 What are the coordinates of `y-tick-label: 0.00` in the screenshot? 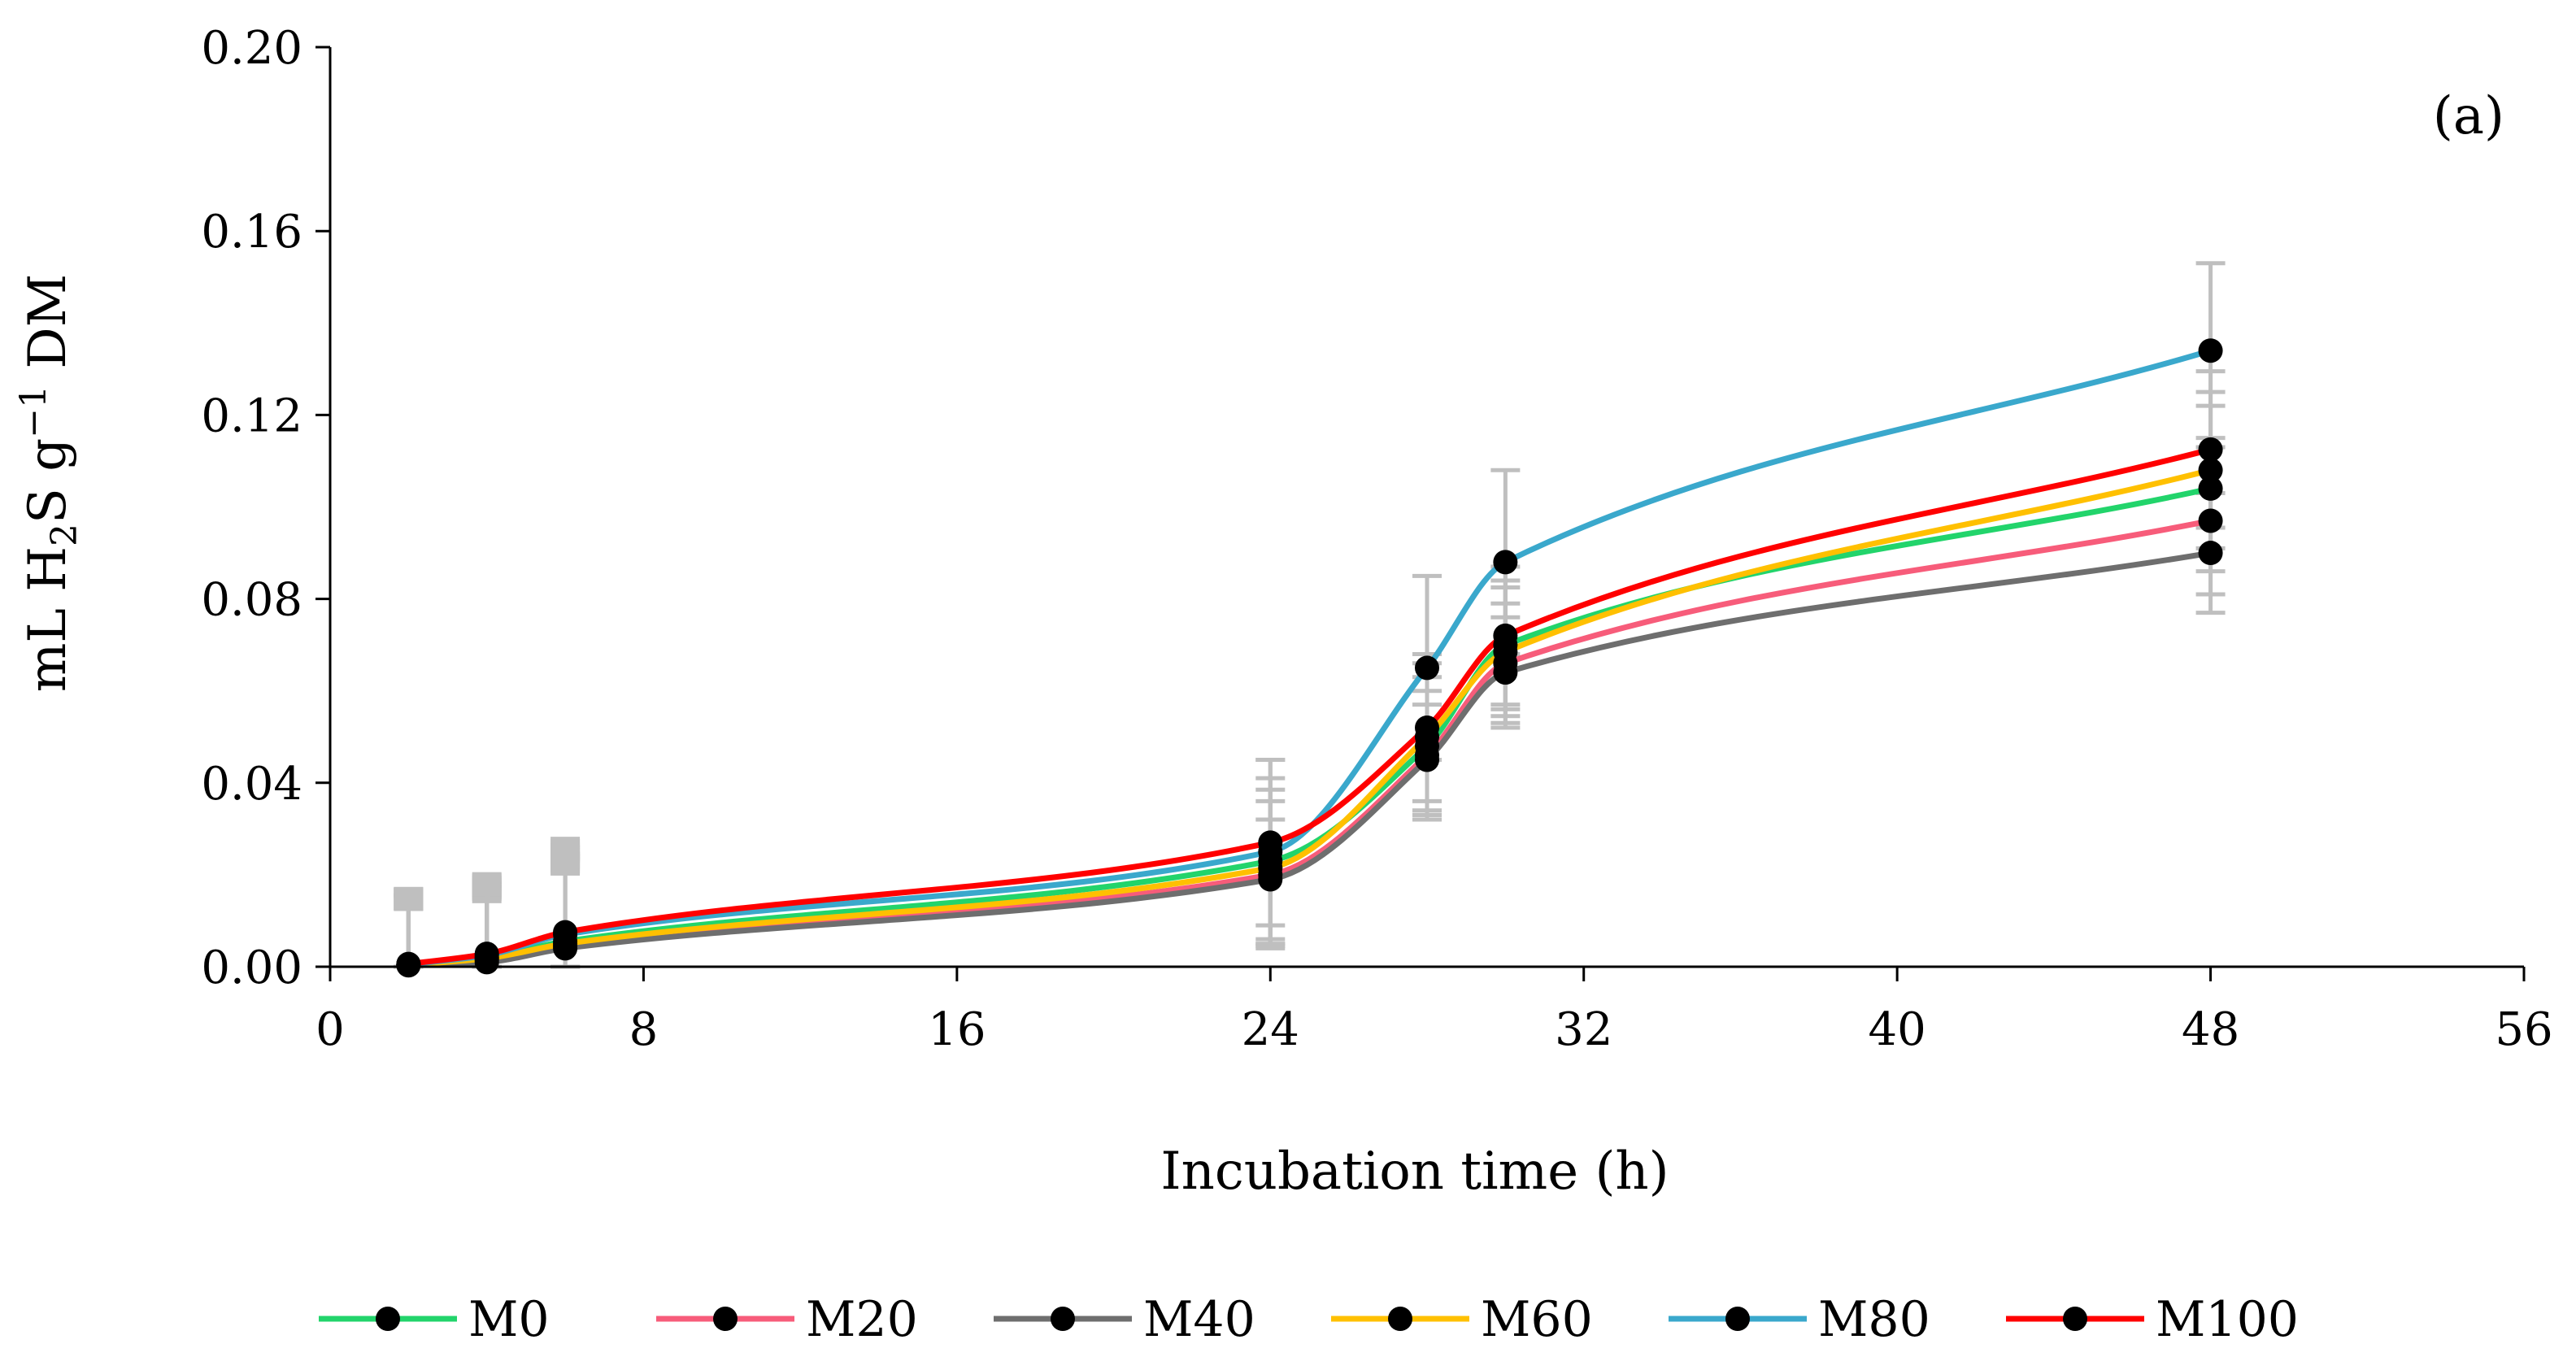 It's located at (252, 968).